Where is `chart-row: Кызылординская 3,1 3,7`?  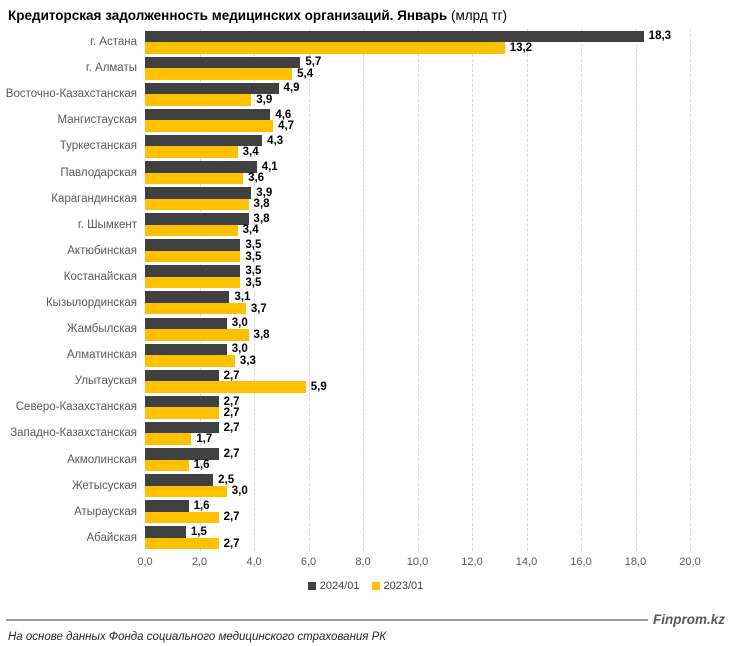
chart-row: Кызылординская 3,1 3,7 is located at coordinates (345, 303).